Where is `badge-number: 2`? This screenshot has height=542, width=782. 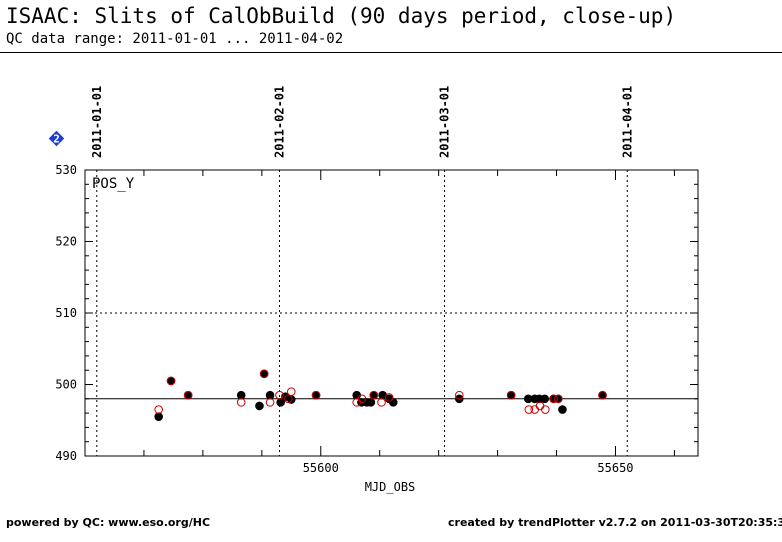 badge-number: 2 is located at coordinates (56, 139).